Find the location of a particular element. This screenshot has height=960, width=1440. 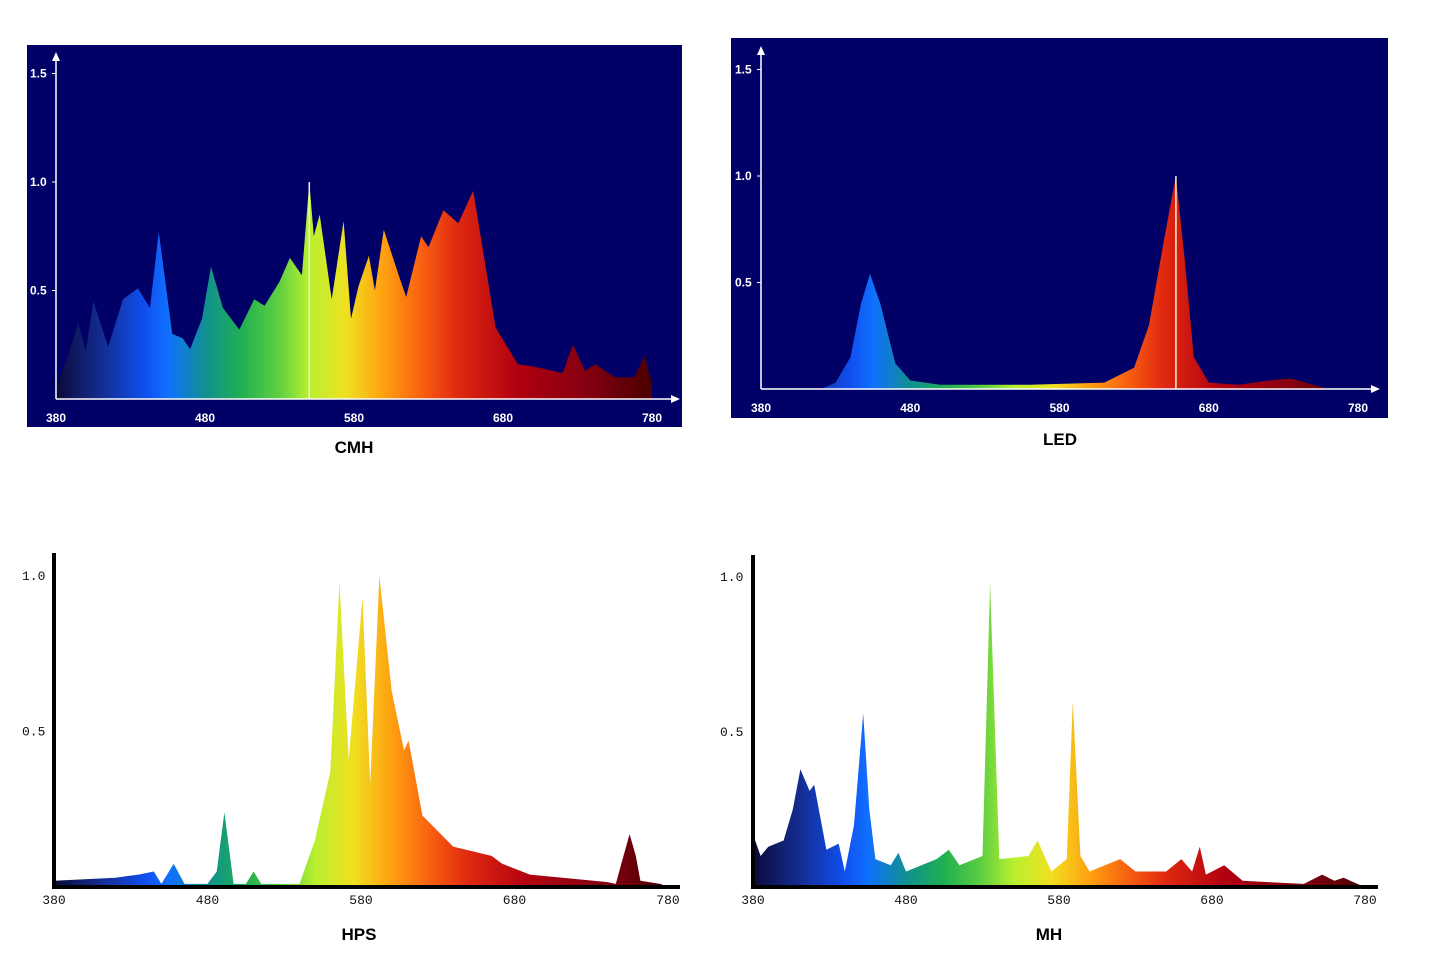

chart-title: LED is located at coordinates (1060, 439).